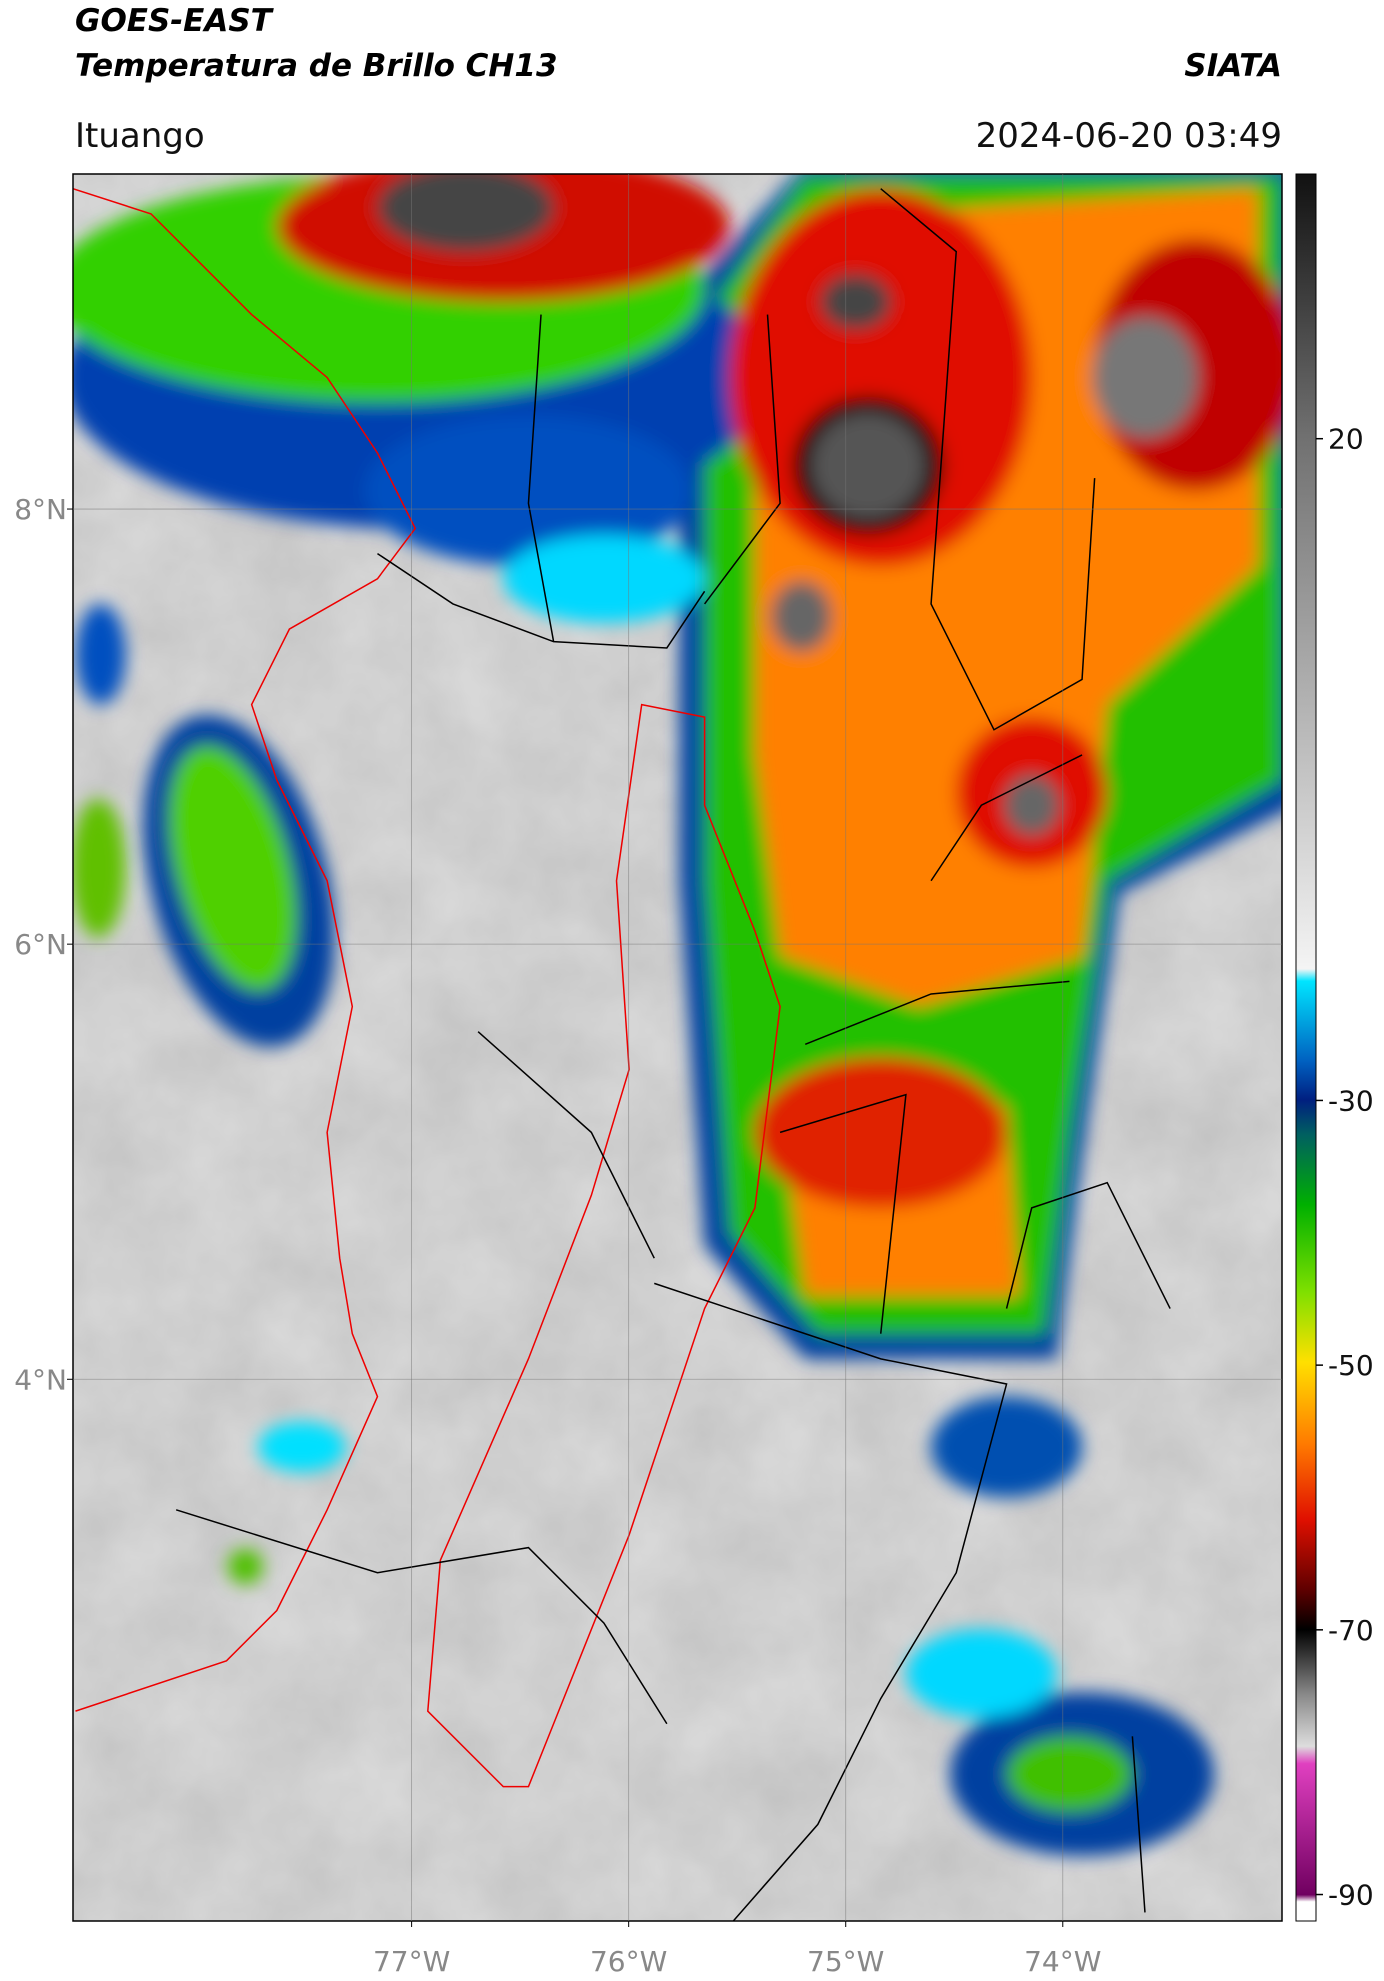  What do you see at coordinates (1129, 136) in the screenshot?
I see `timestamp: 2024-06-20 03:49` at bounding box center [1129, 136].